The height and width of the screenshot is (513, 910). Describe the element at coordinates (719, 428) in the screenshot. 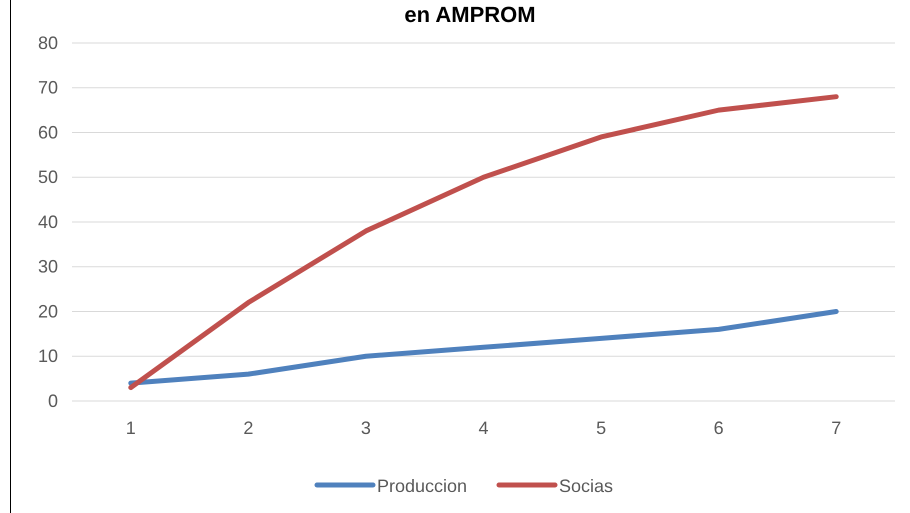

I see `x-tick-label: 6` at that location.